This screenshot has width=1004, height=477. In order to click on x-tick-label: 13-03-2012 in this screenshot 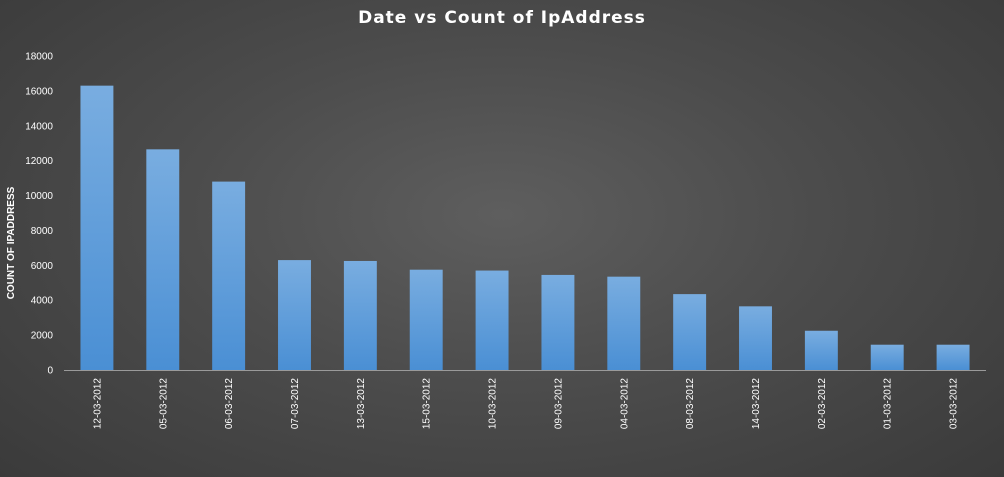, I will do `click(361, 404)`.